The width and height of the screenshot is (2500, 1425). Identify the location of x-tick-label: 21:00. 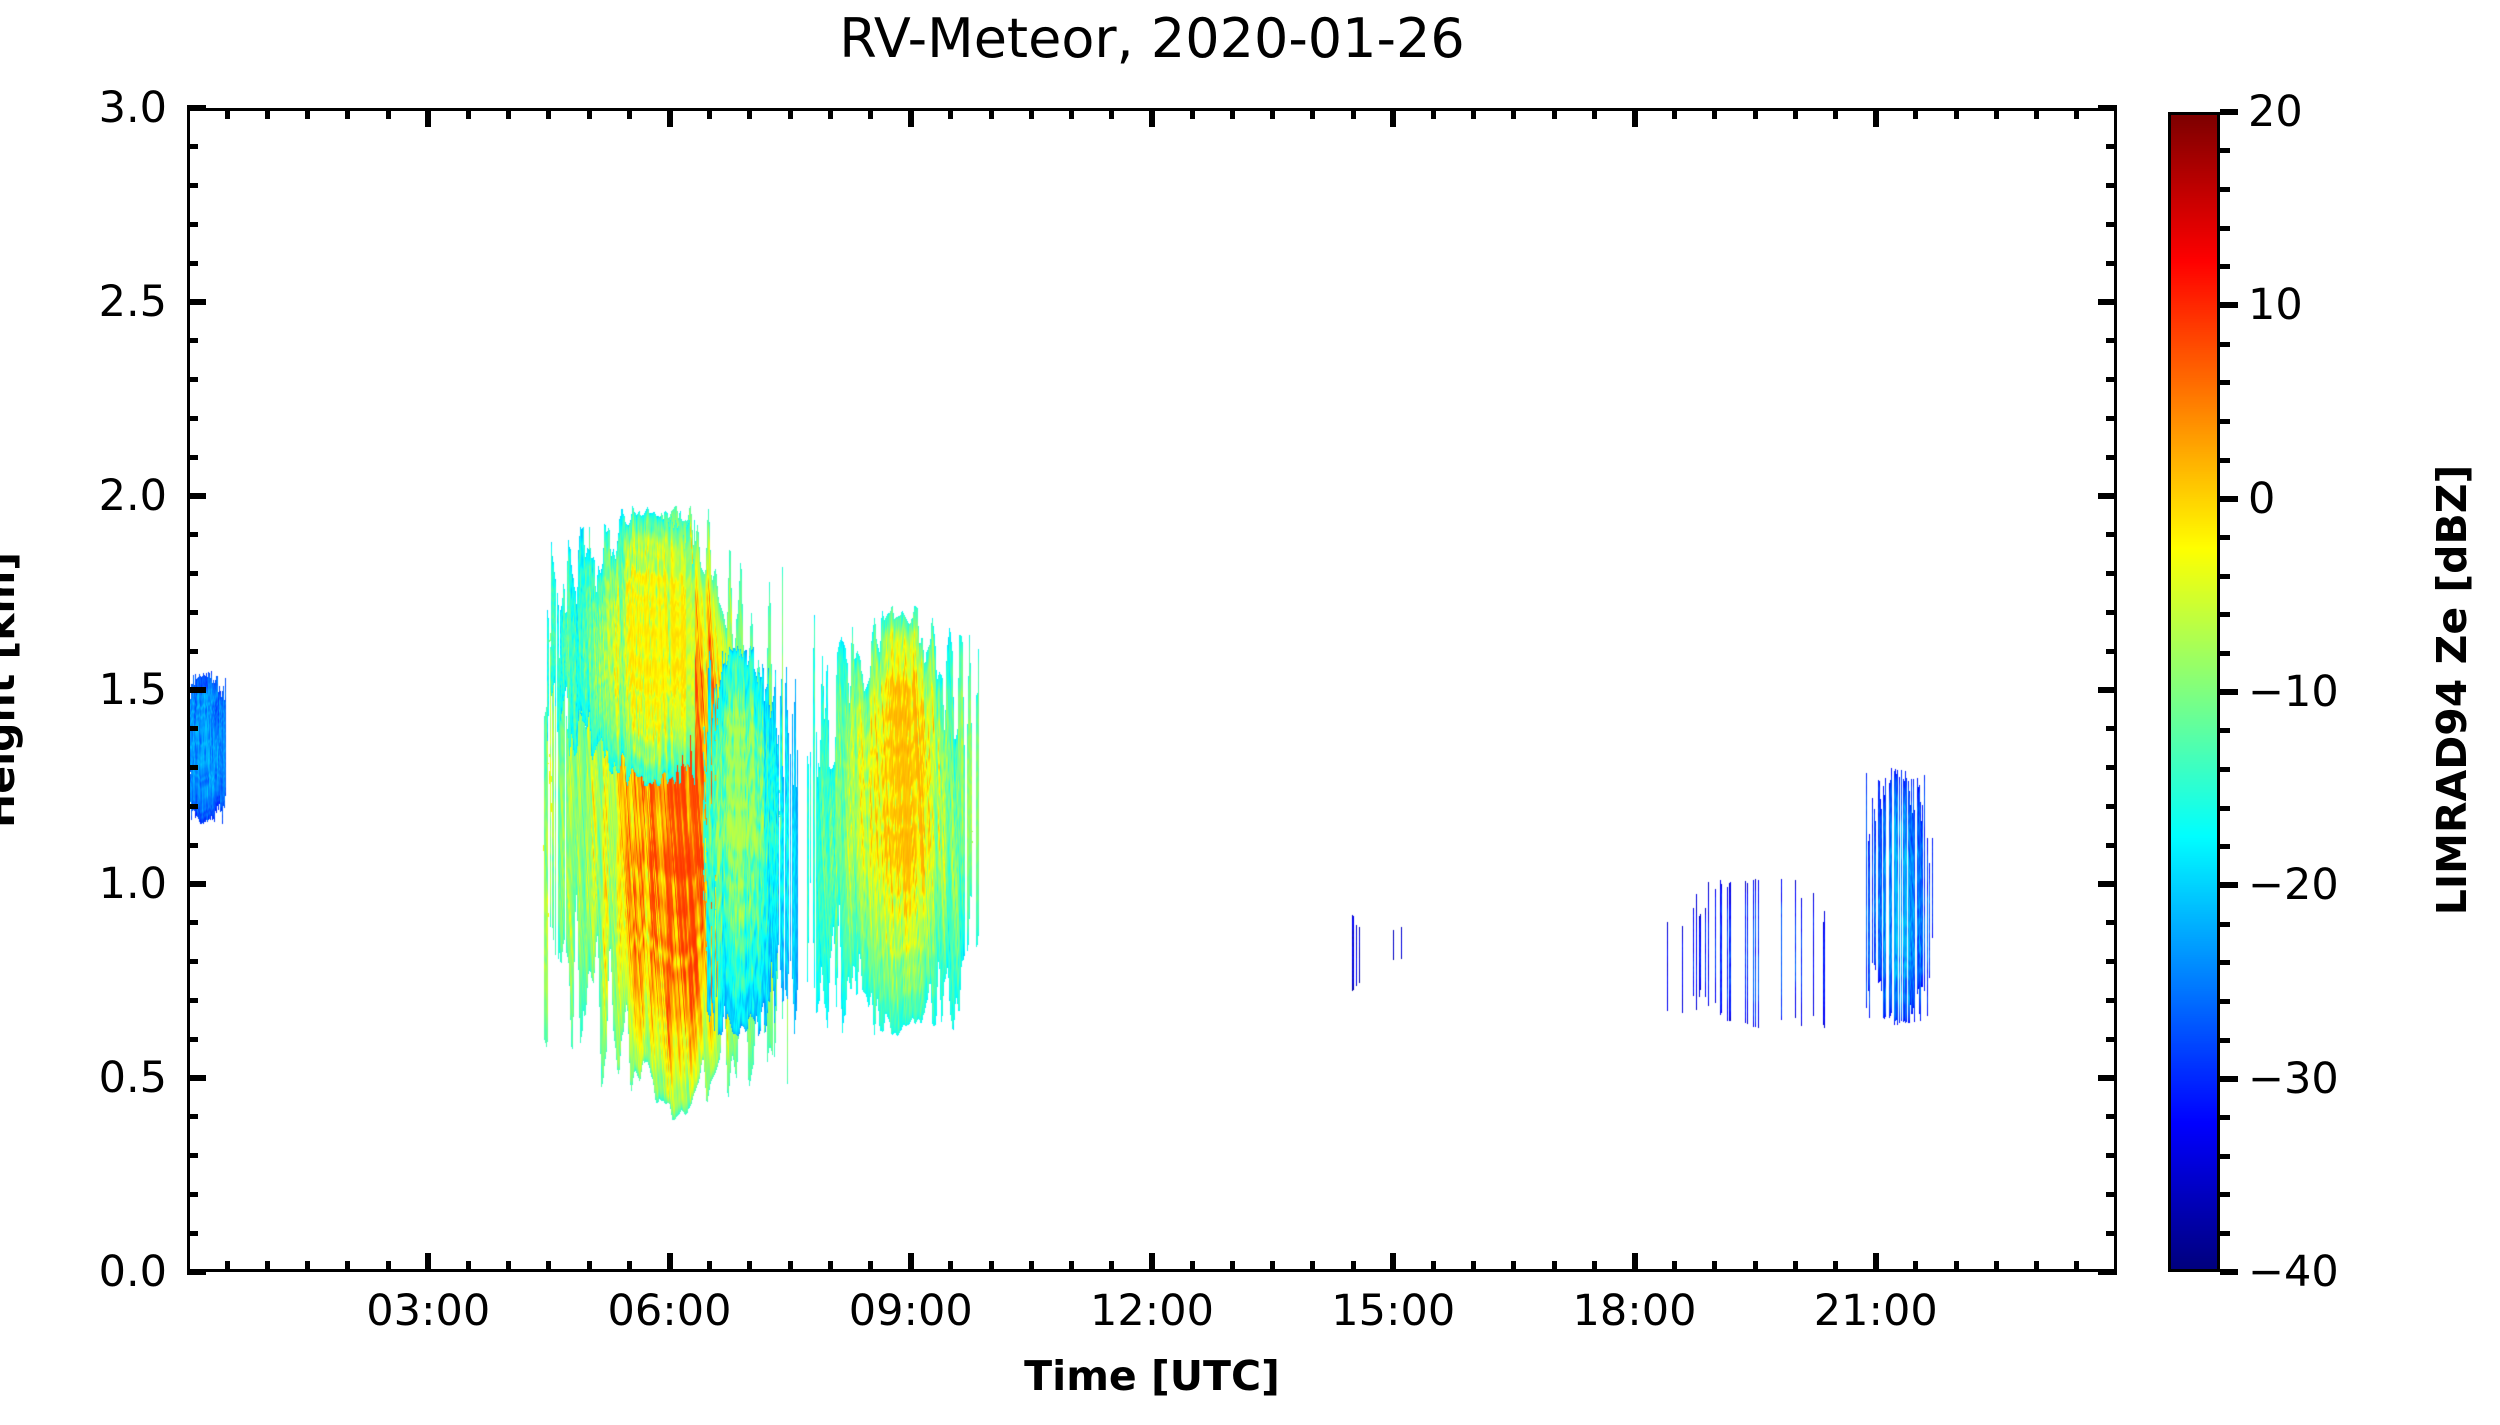
(1875, 1311).